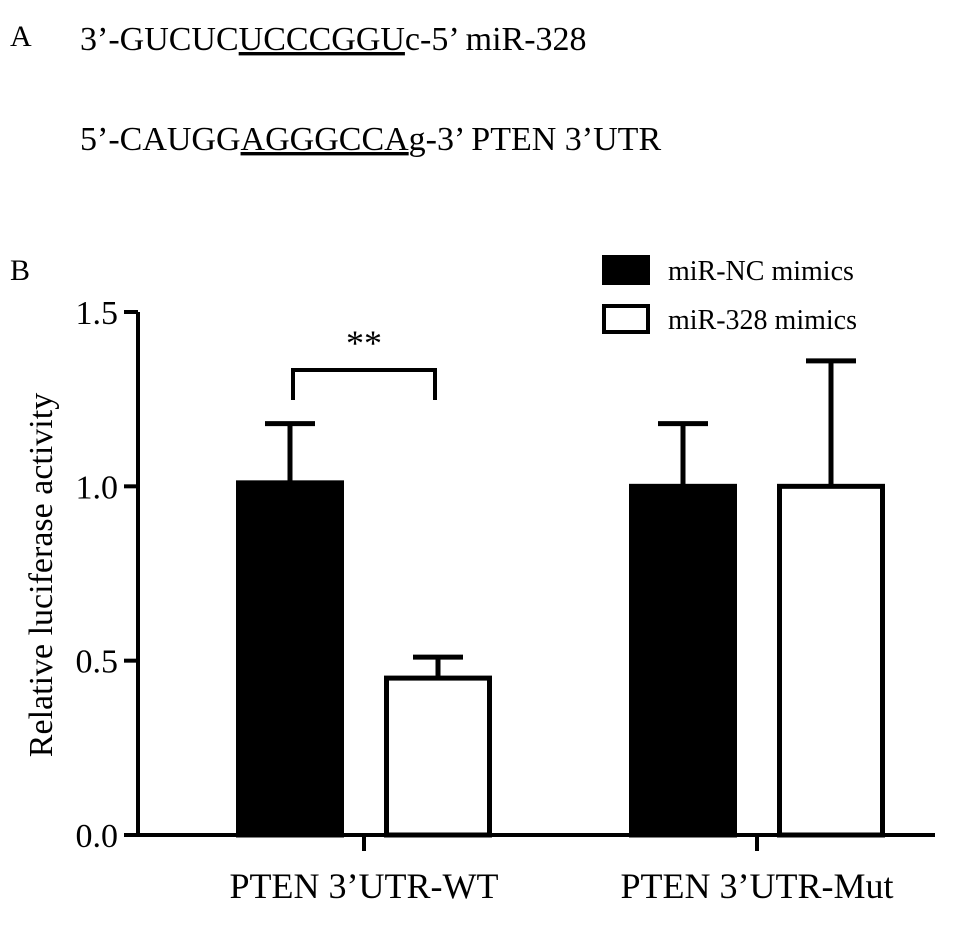 The width and height of the screenshot is (969, 927). I want to click on sequence-line: 5’-CAUGGAGGGCCAg-3’ PTEN 3’UTR, so click(370, 139).